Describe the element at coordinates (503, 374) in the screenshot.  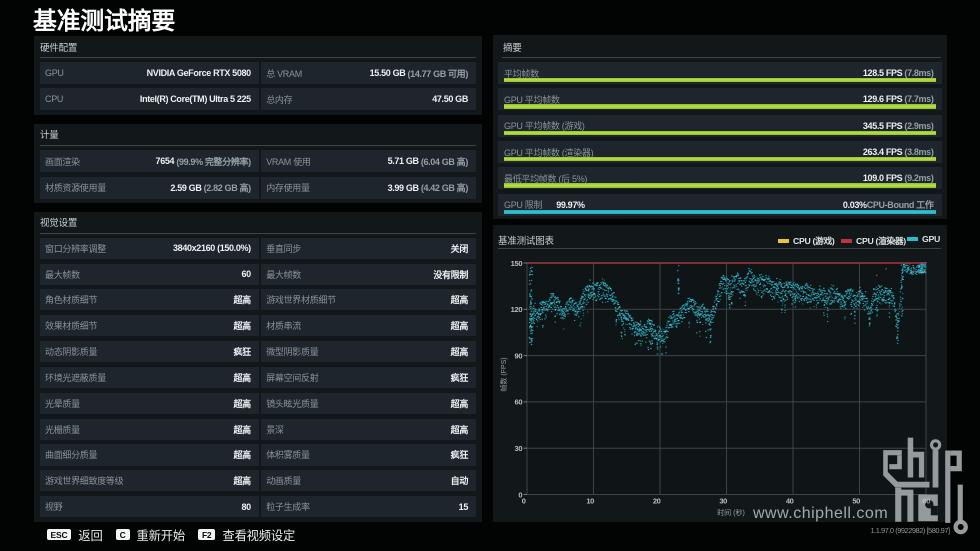
I see `svg-text: 帧数 (FPS)` at that location.